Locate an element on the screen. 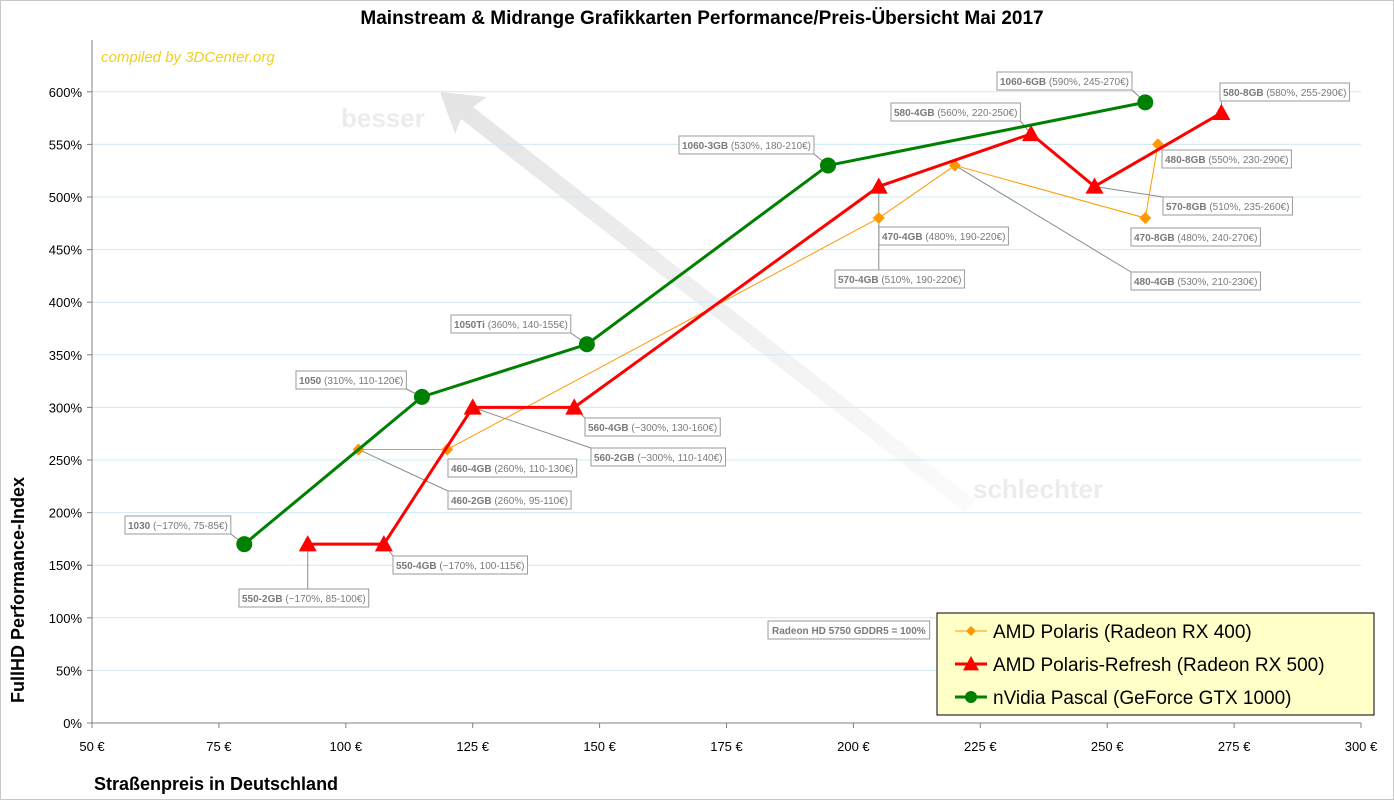 The image size is (1394, 805). data-label: 570-8GB (510%, 235-260€) is located at coordinates (1227, 206).